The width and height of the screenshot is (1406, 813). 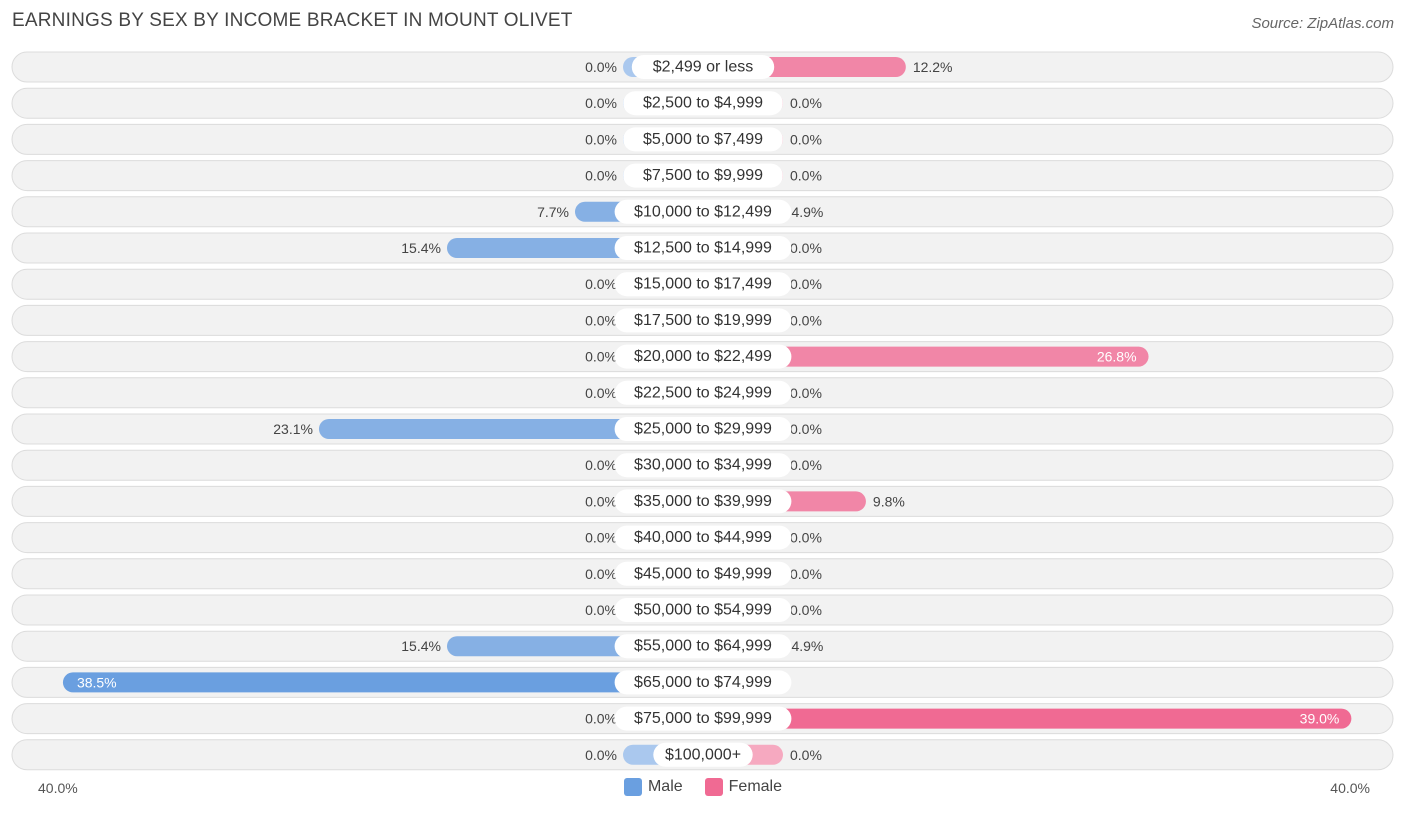 I want to click on category-label: $12,500 to $14,999, so click(x=703, y=248).